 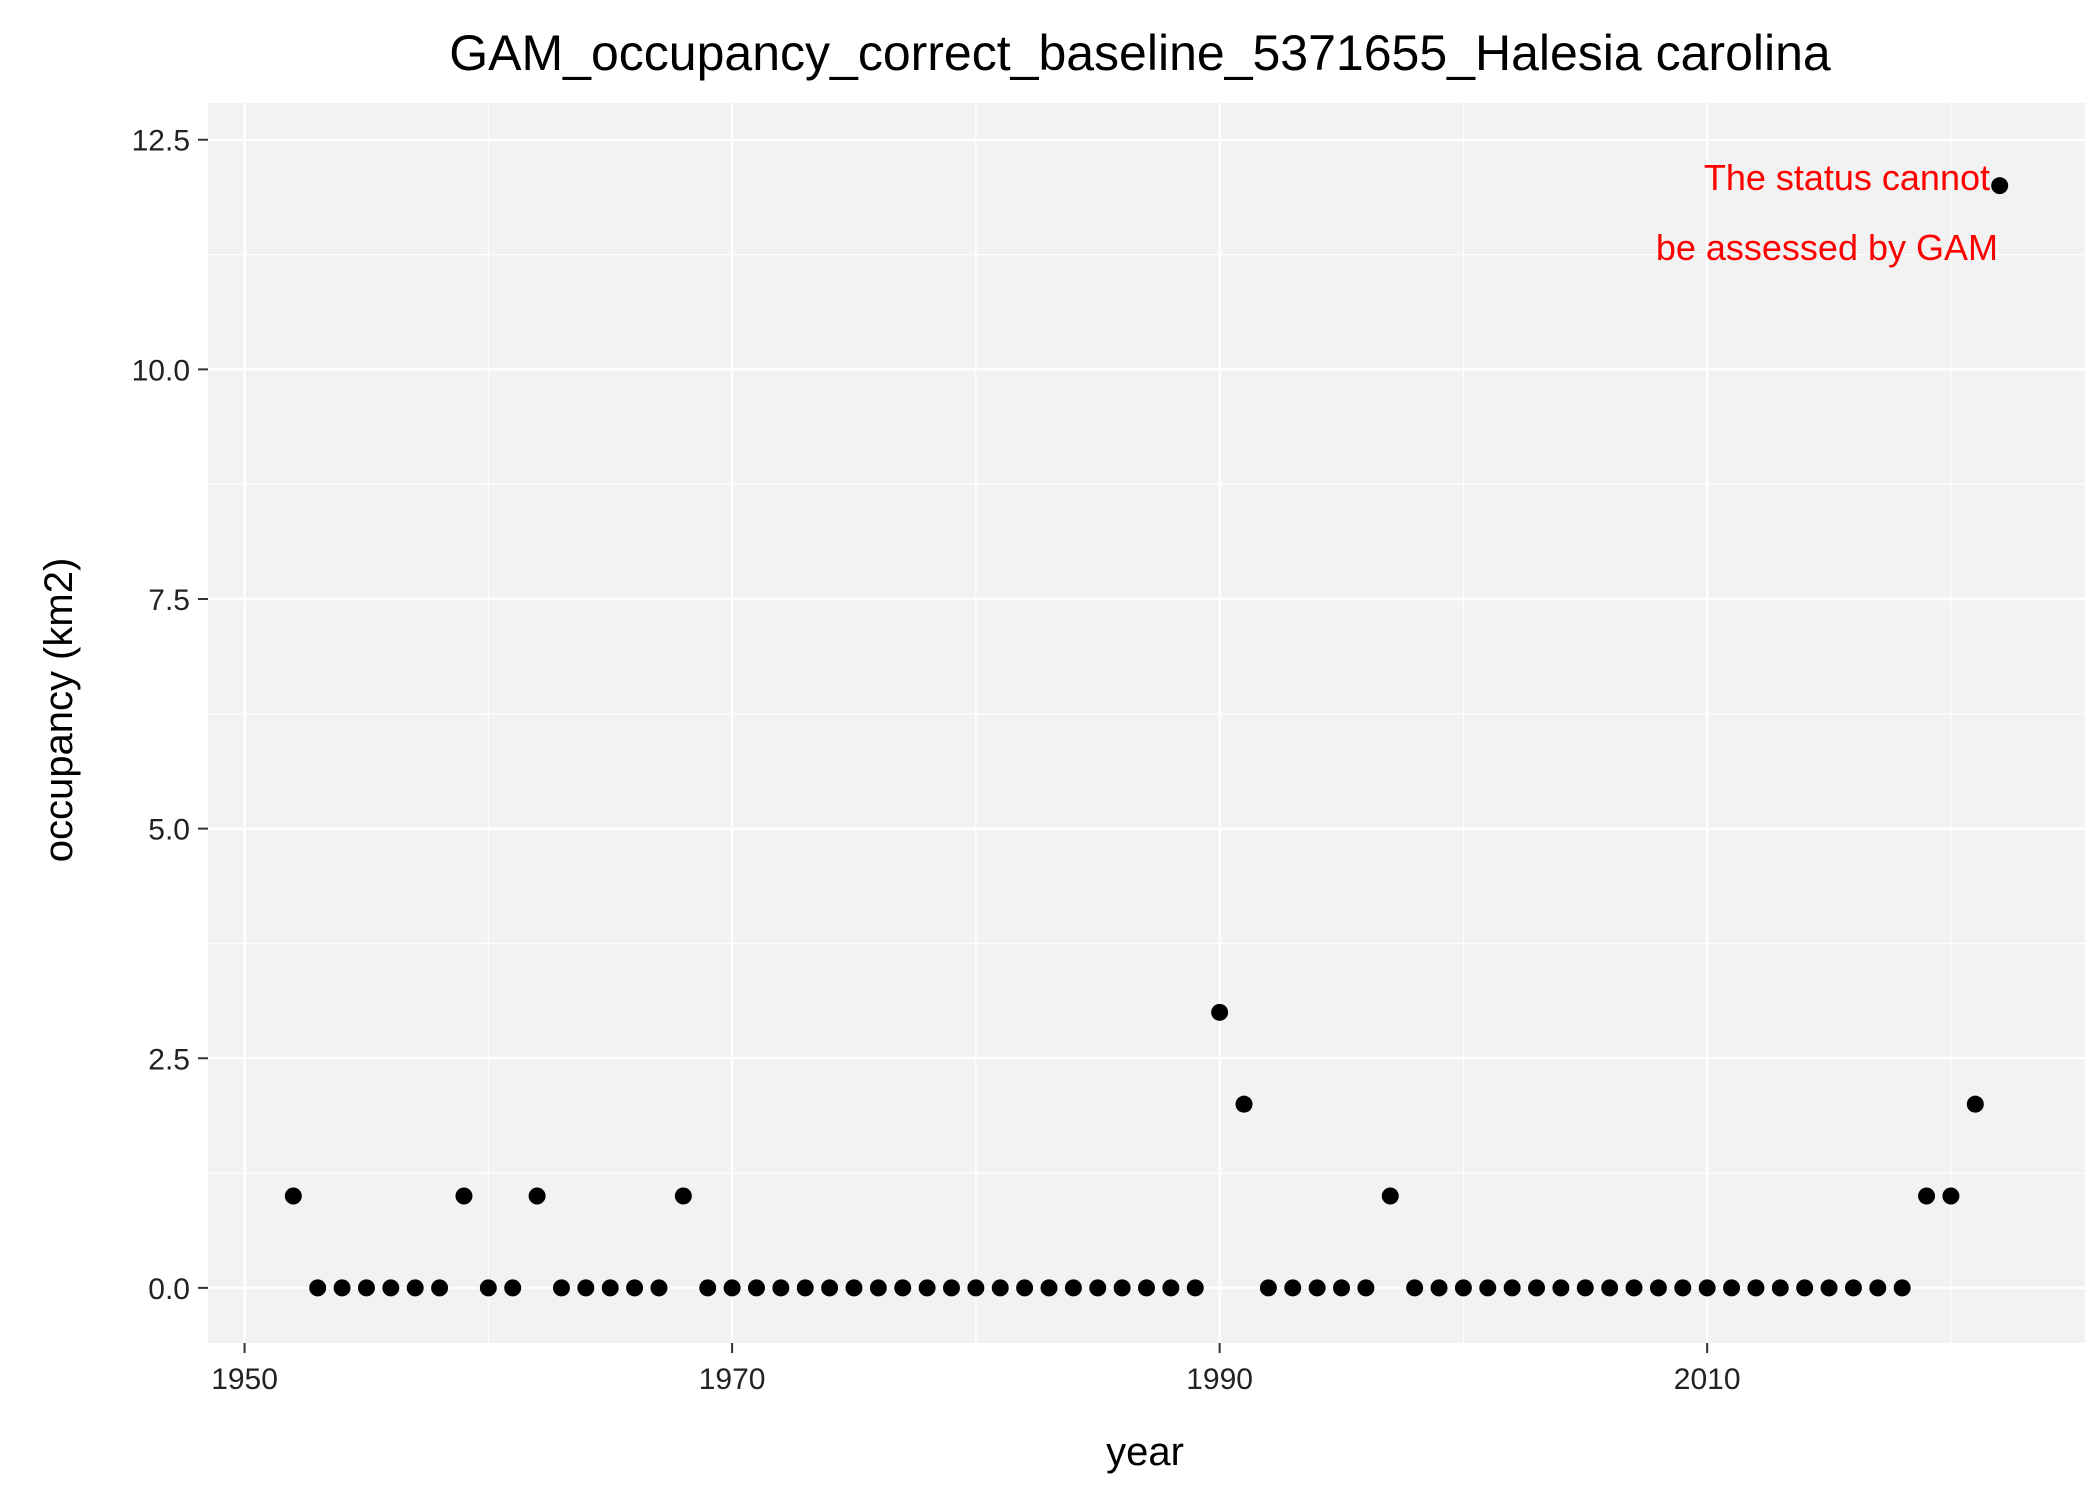 I want to click on y-axis-label: occupancy (km2), so click(x=59, y=710).